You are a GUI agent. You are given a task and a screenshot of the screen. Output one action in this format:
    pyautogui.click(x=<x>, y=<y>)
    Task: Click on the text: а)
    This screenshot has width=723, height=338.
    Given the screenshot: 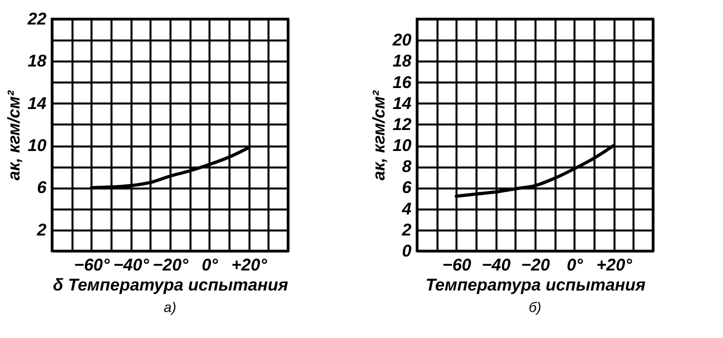 What is the action you would take?
    pyautogui.click(x=170, y=307)
    